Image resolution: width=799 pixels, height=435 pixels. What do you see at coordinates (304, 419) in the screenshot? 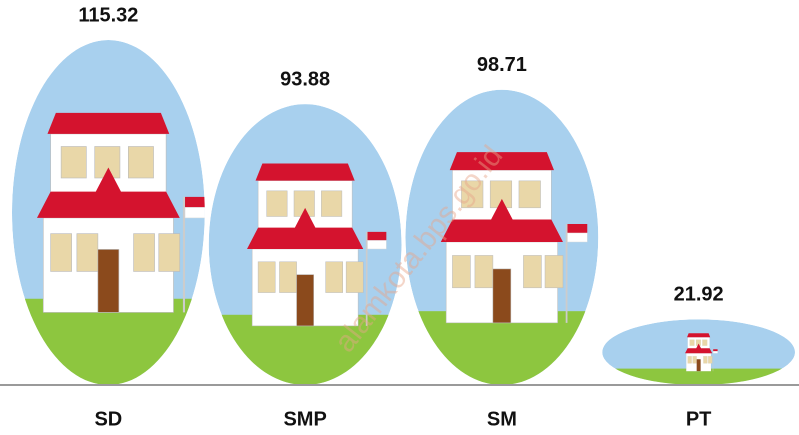
I see `category-label: SMP` at bounding box center [304, 419].